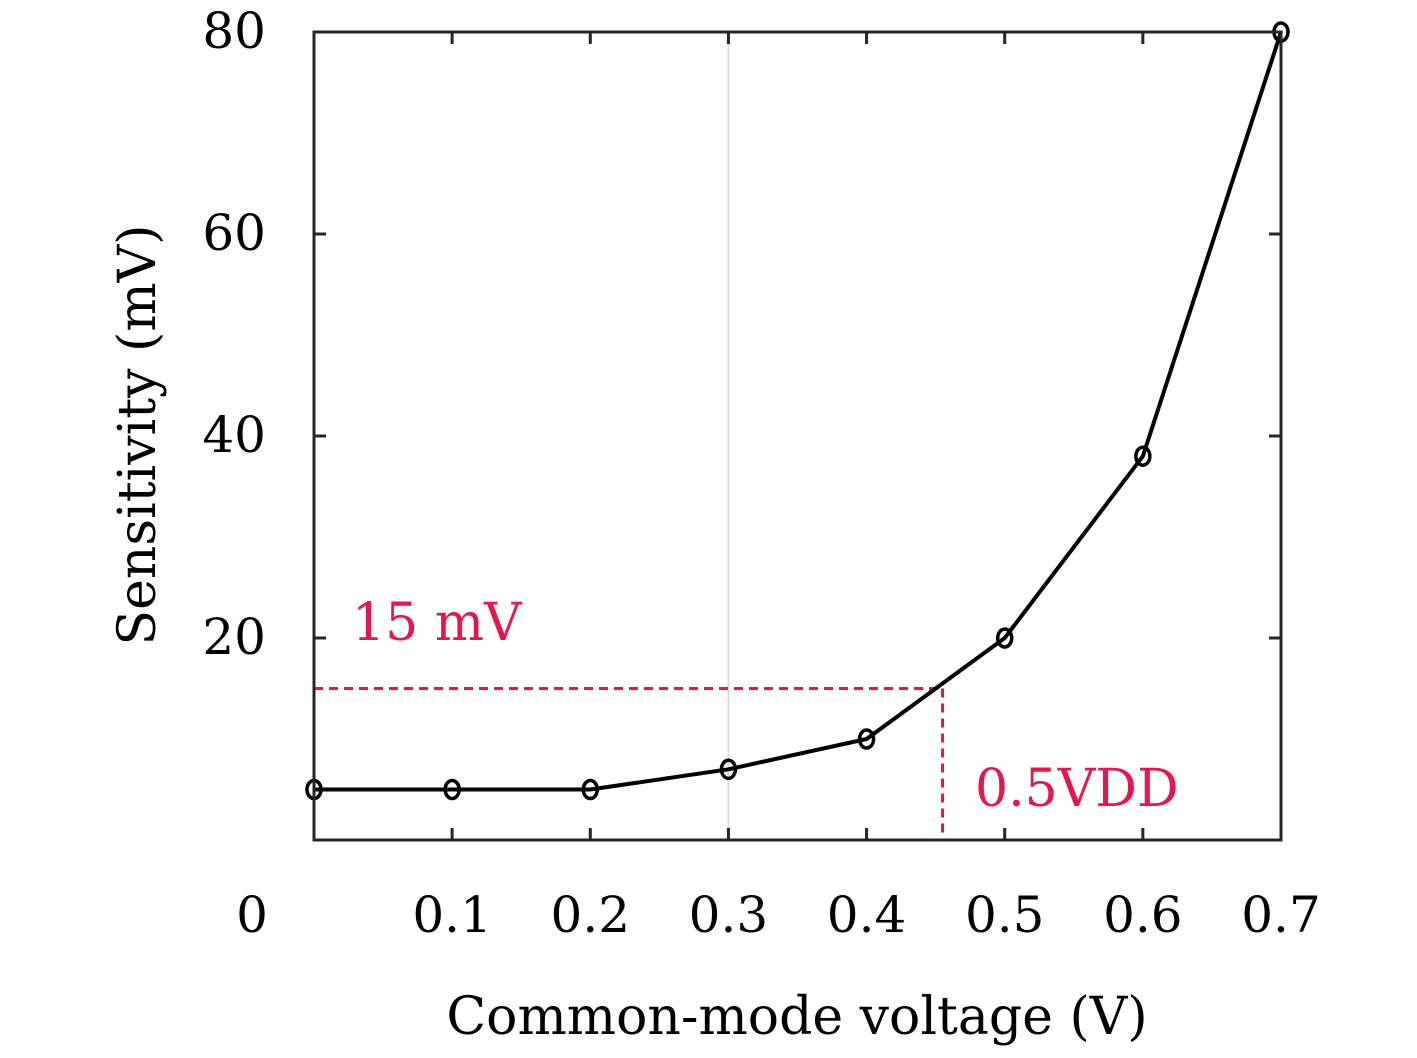 This screenshot has width=1417, height=1058. Describe the element at coordinates (629, 763) in the screenshot. I see `annotation-lines` at that location.